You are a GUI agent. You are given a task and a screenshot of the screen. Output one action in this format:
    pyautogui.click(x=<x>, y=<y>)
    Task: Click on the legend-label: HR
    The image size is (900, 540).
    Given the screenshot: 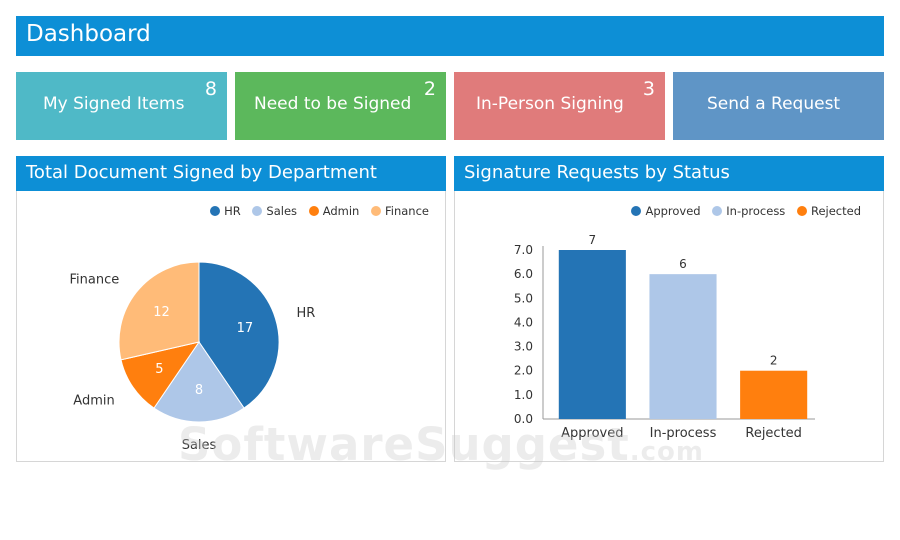 What is the action you would take?
    pyautogui.click(x=232, y=211)
    